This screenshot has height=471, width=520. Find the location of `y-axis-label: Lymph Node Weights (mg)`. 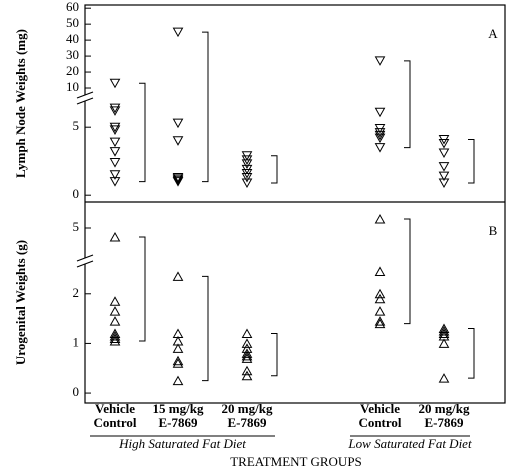

y-axis-label: Lymph Node Weights (mg) is located at coordinates (20, 103).